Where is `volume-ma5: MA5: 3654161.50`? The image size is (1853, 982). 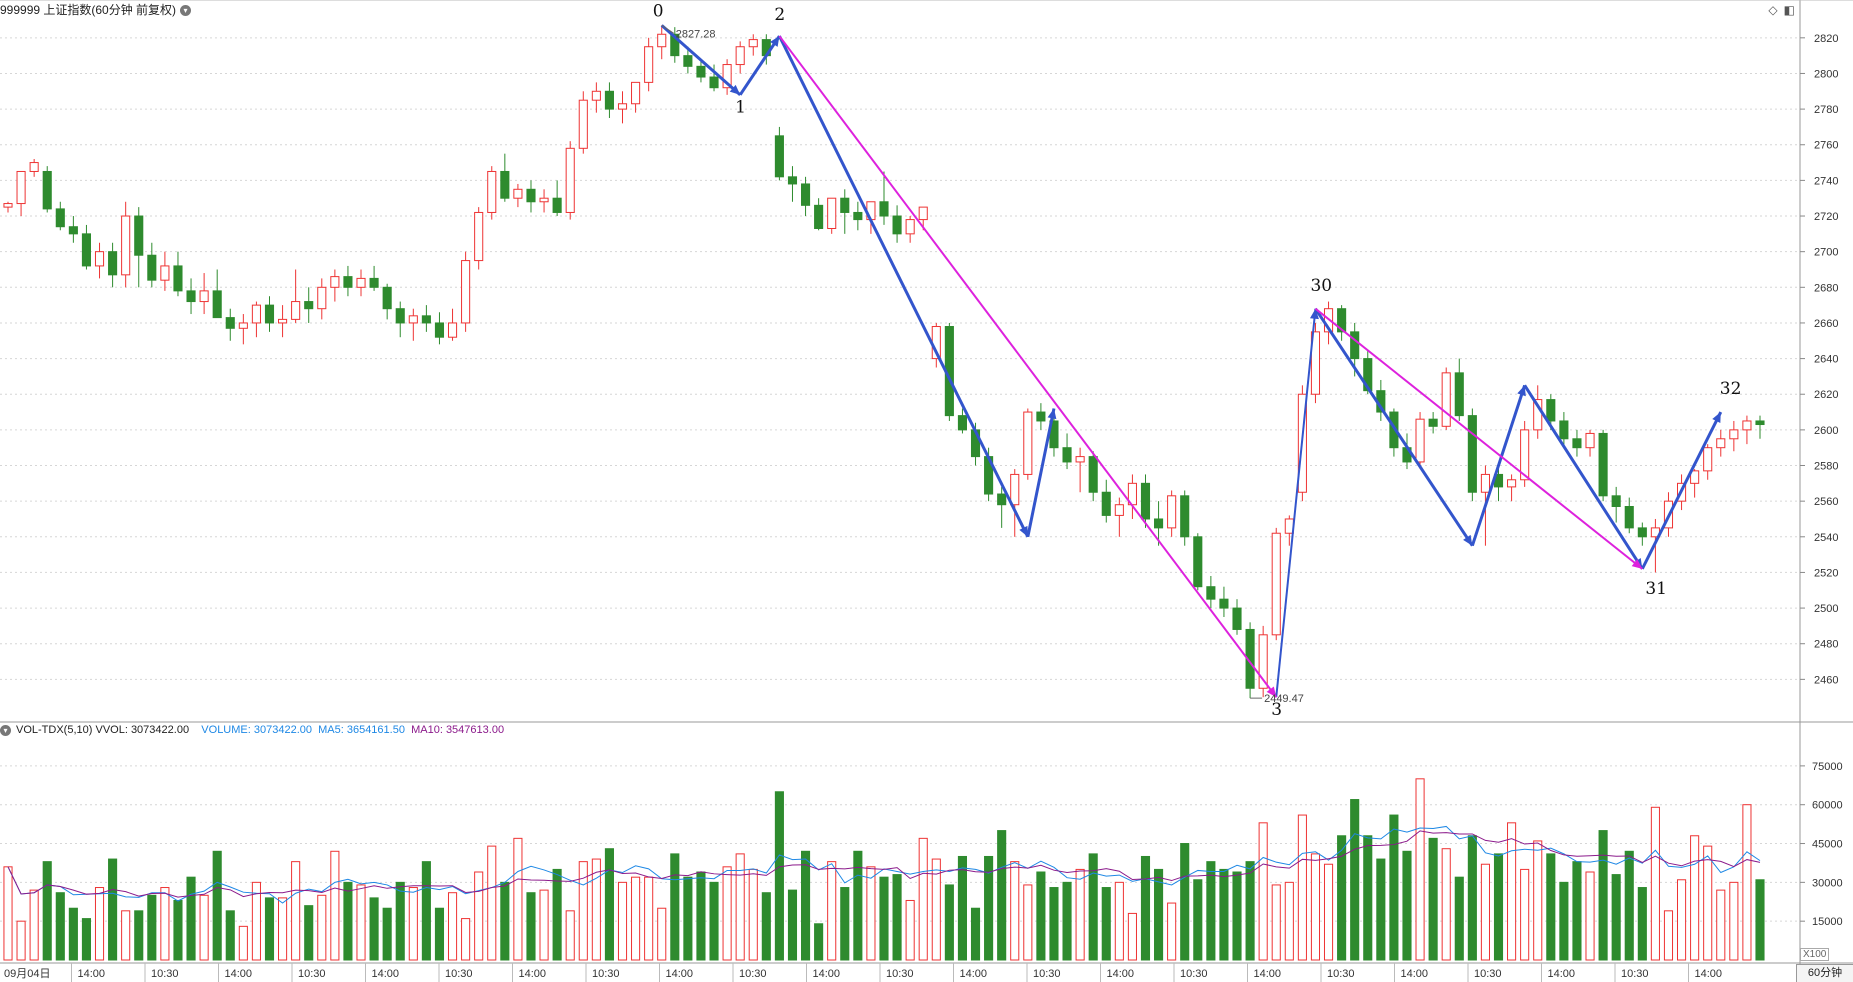
volume-ma5: MA5: 3654161.50 is located at coordinates (361, 730).